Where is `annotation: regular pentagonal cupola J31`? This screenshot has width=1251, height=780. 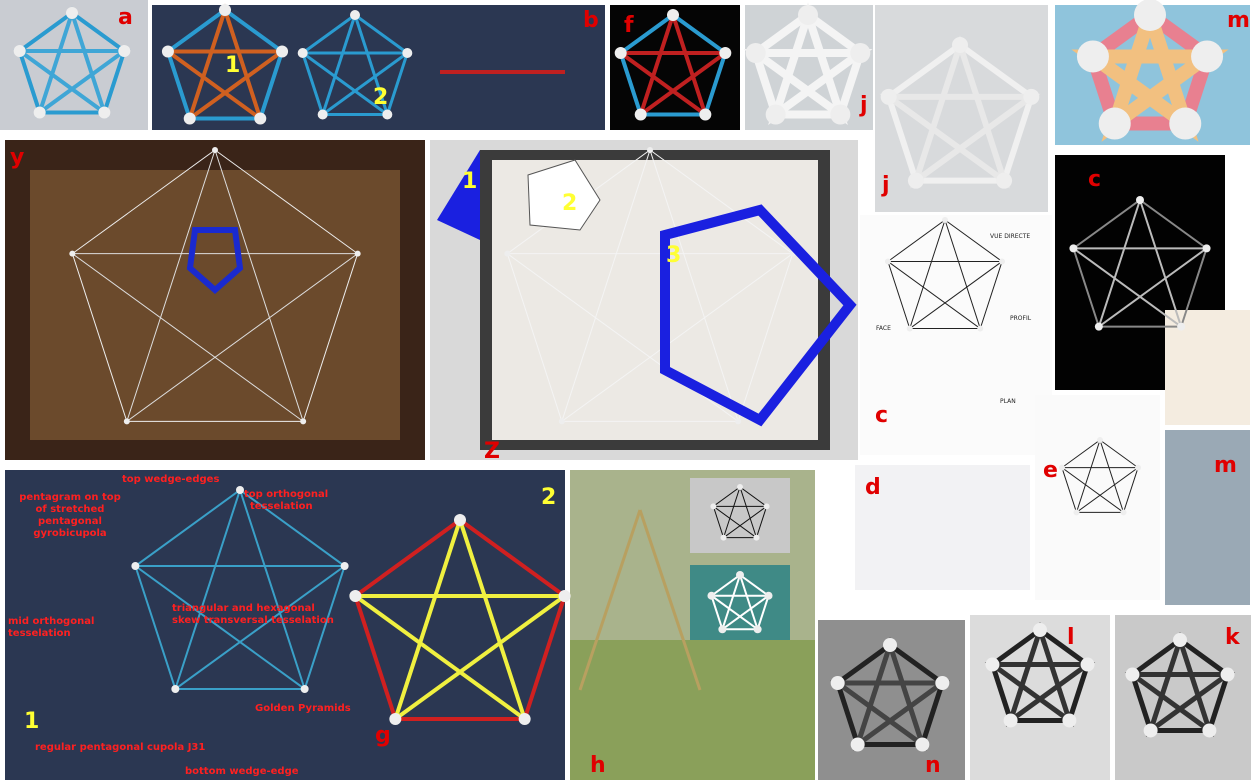 annotation: regular pentagonal cupola J31 is located at coordinates (120, 747).